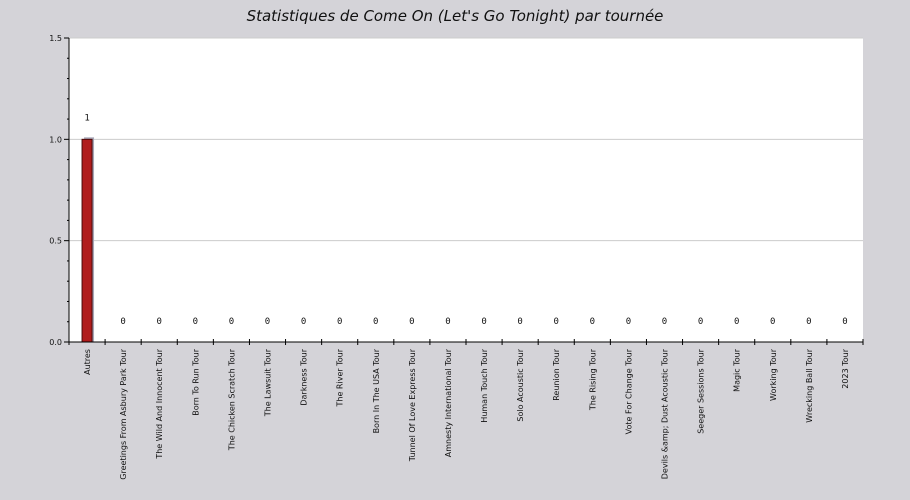  What do you see at coordinates (592, 379) in the screenshot?
I see `category-label: The Rising Tour` at bounding box center [592, 379].